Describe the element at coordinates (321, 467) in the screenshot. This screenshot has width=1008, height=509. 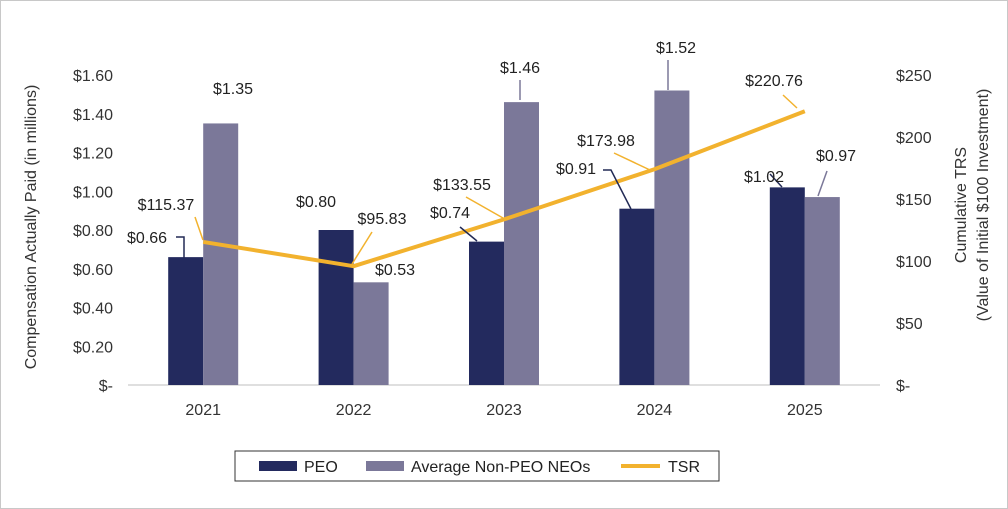
I see `legend-label-peo: PEO` at that location.